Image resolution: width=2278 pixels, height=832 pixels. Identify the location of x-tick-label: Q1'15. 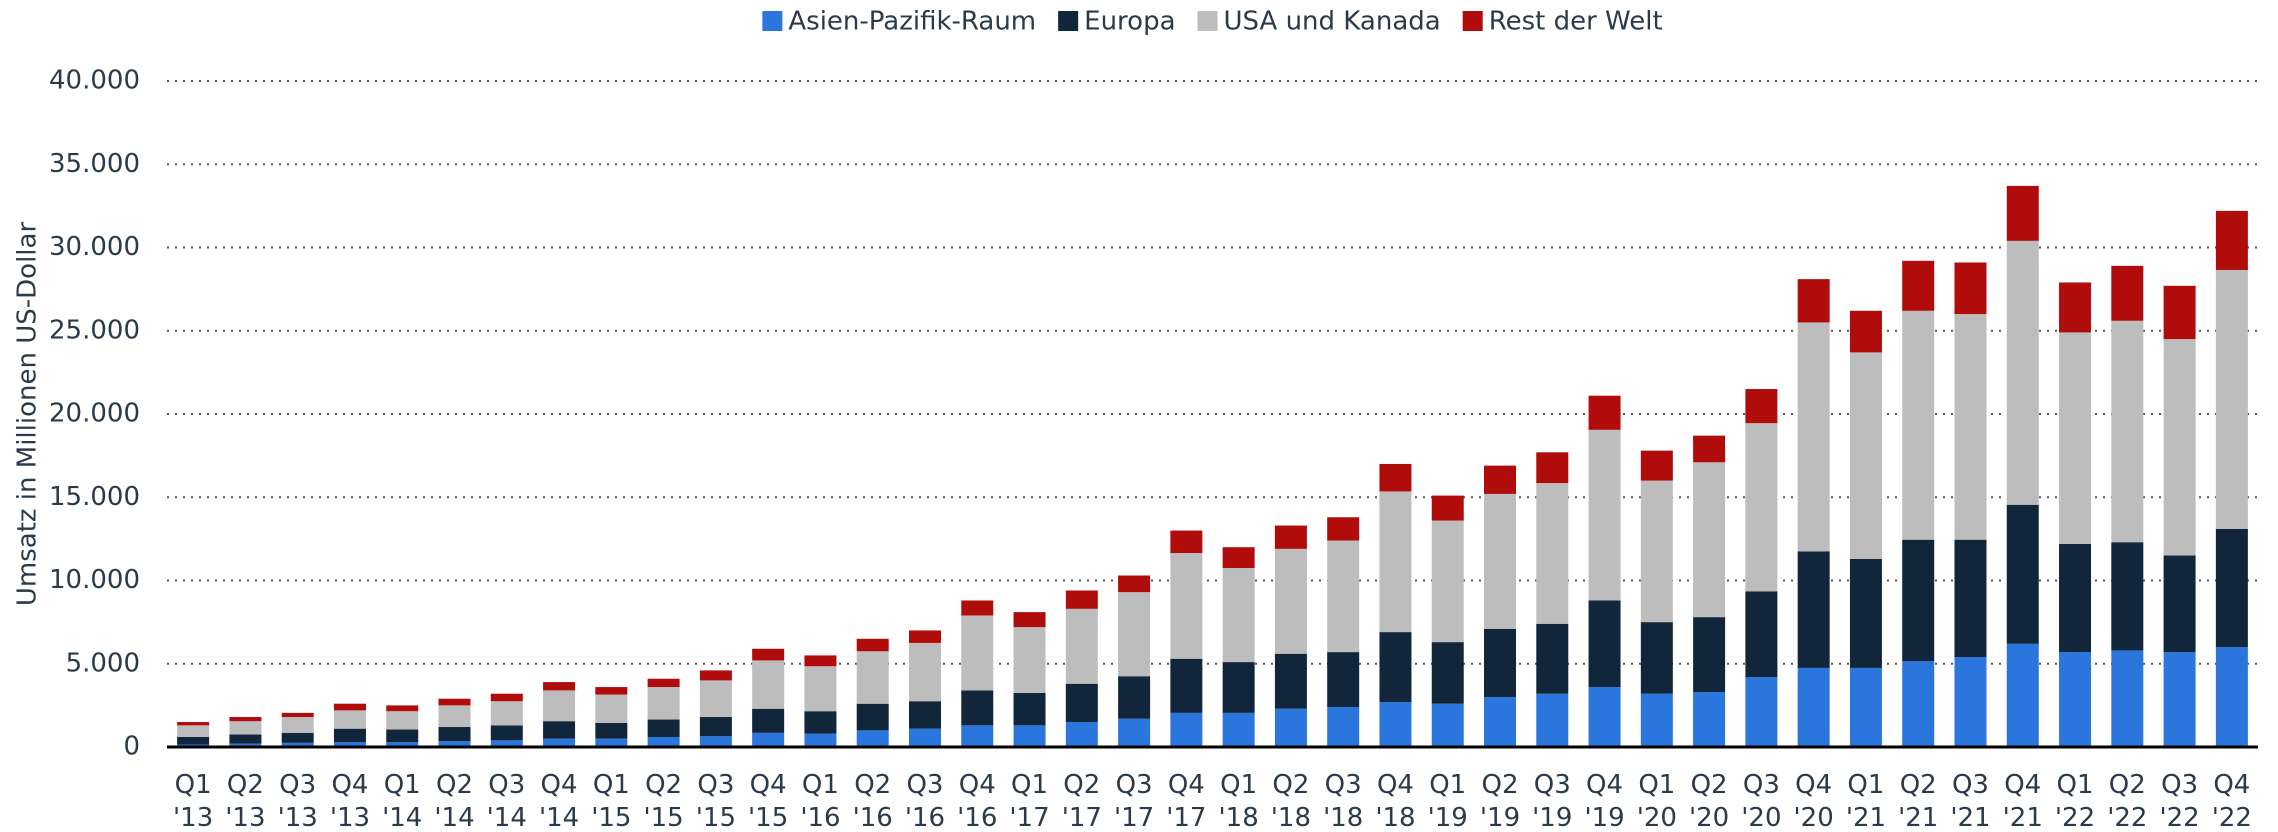
(611, 801).